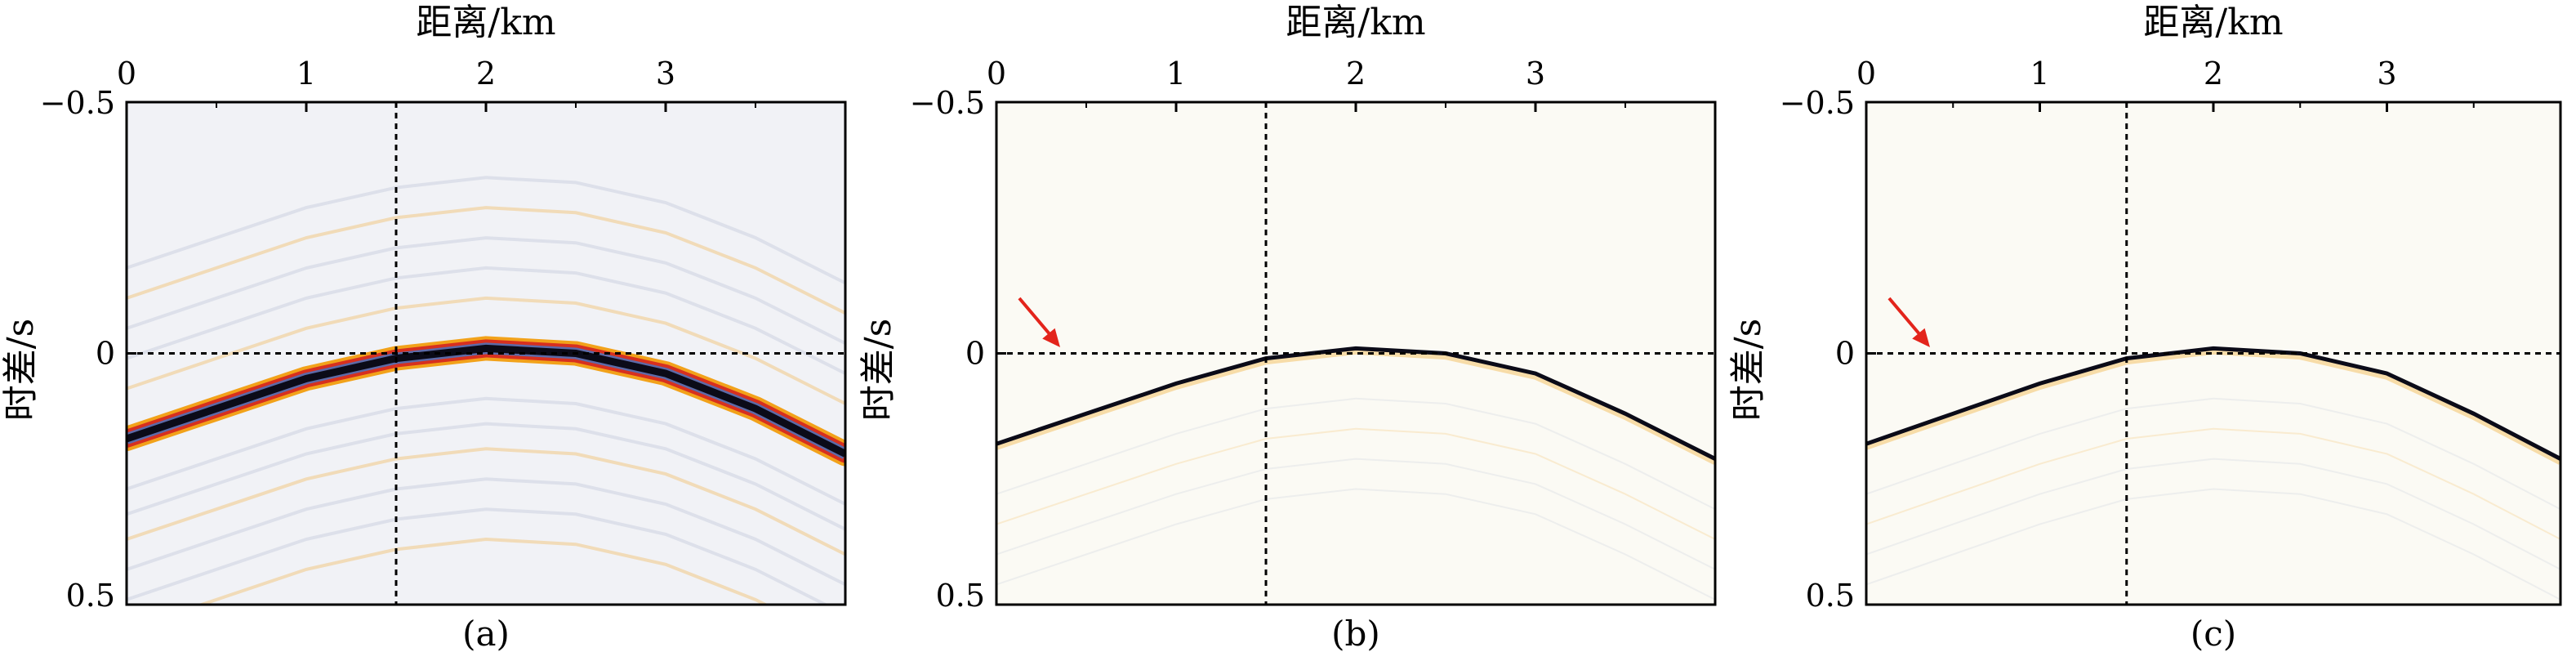 This screenshot has height=661, width=2576. Describe the element at coordinates (2213, 634) in the screenshot. I see `panel-label: (c)` at that location.